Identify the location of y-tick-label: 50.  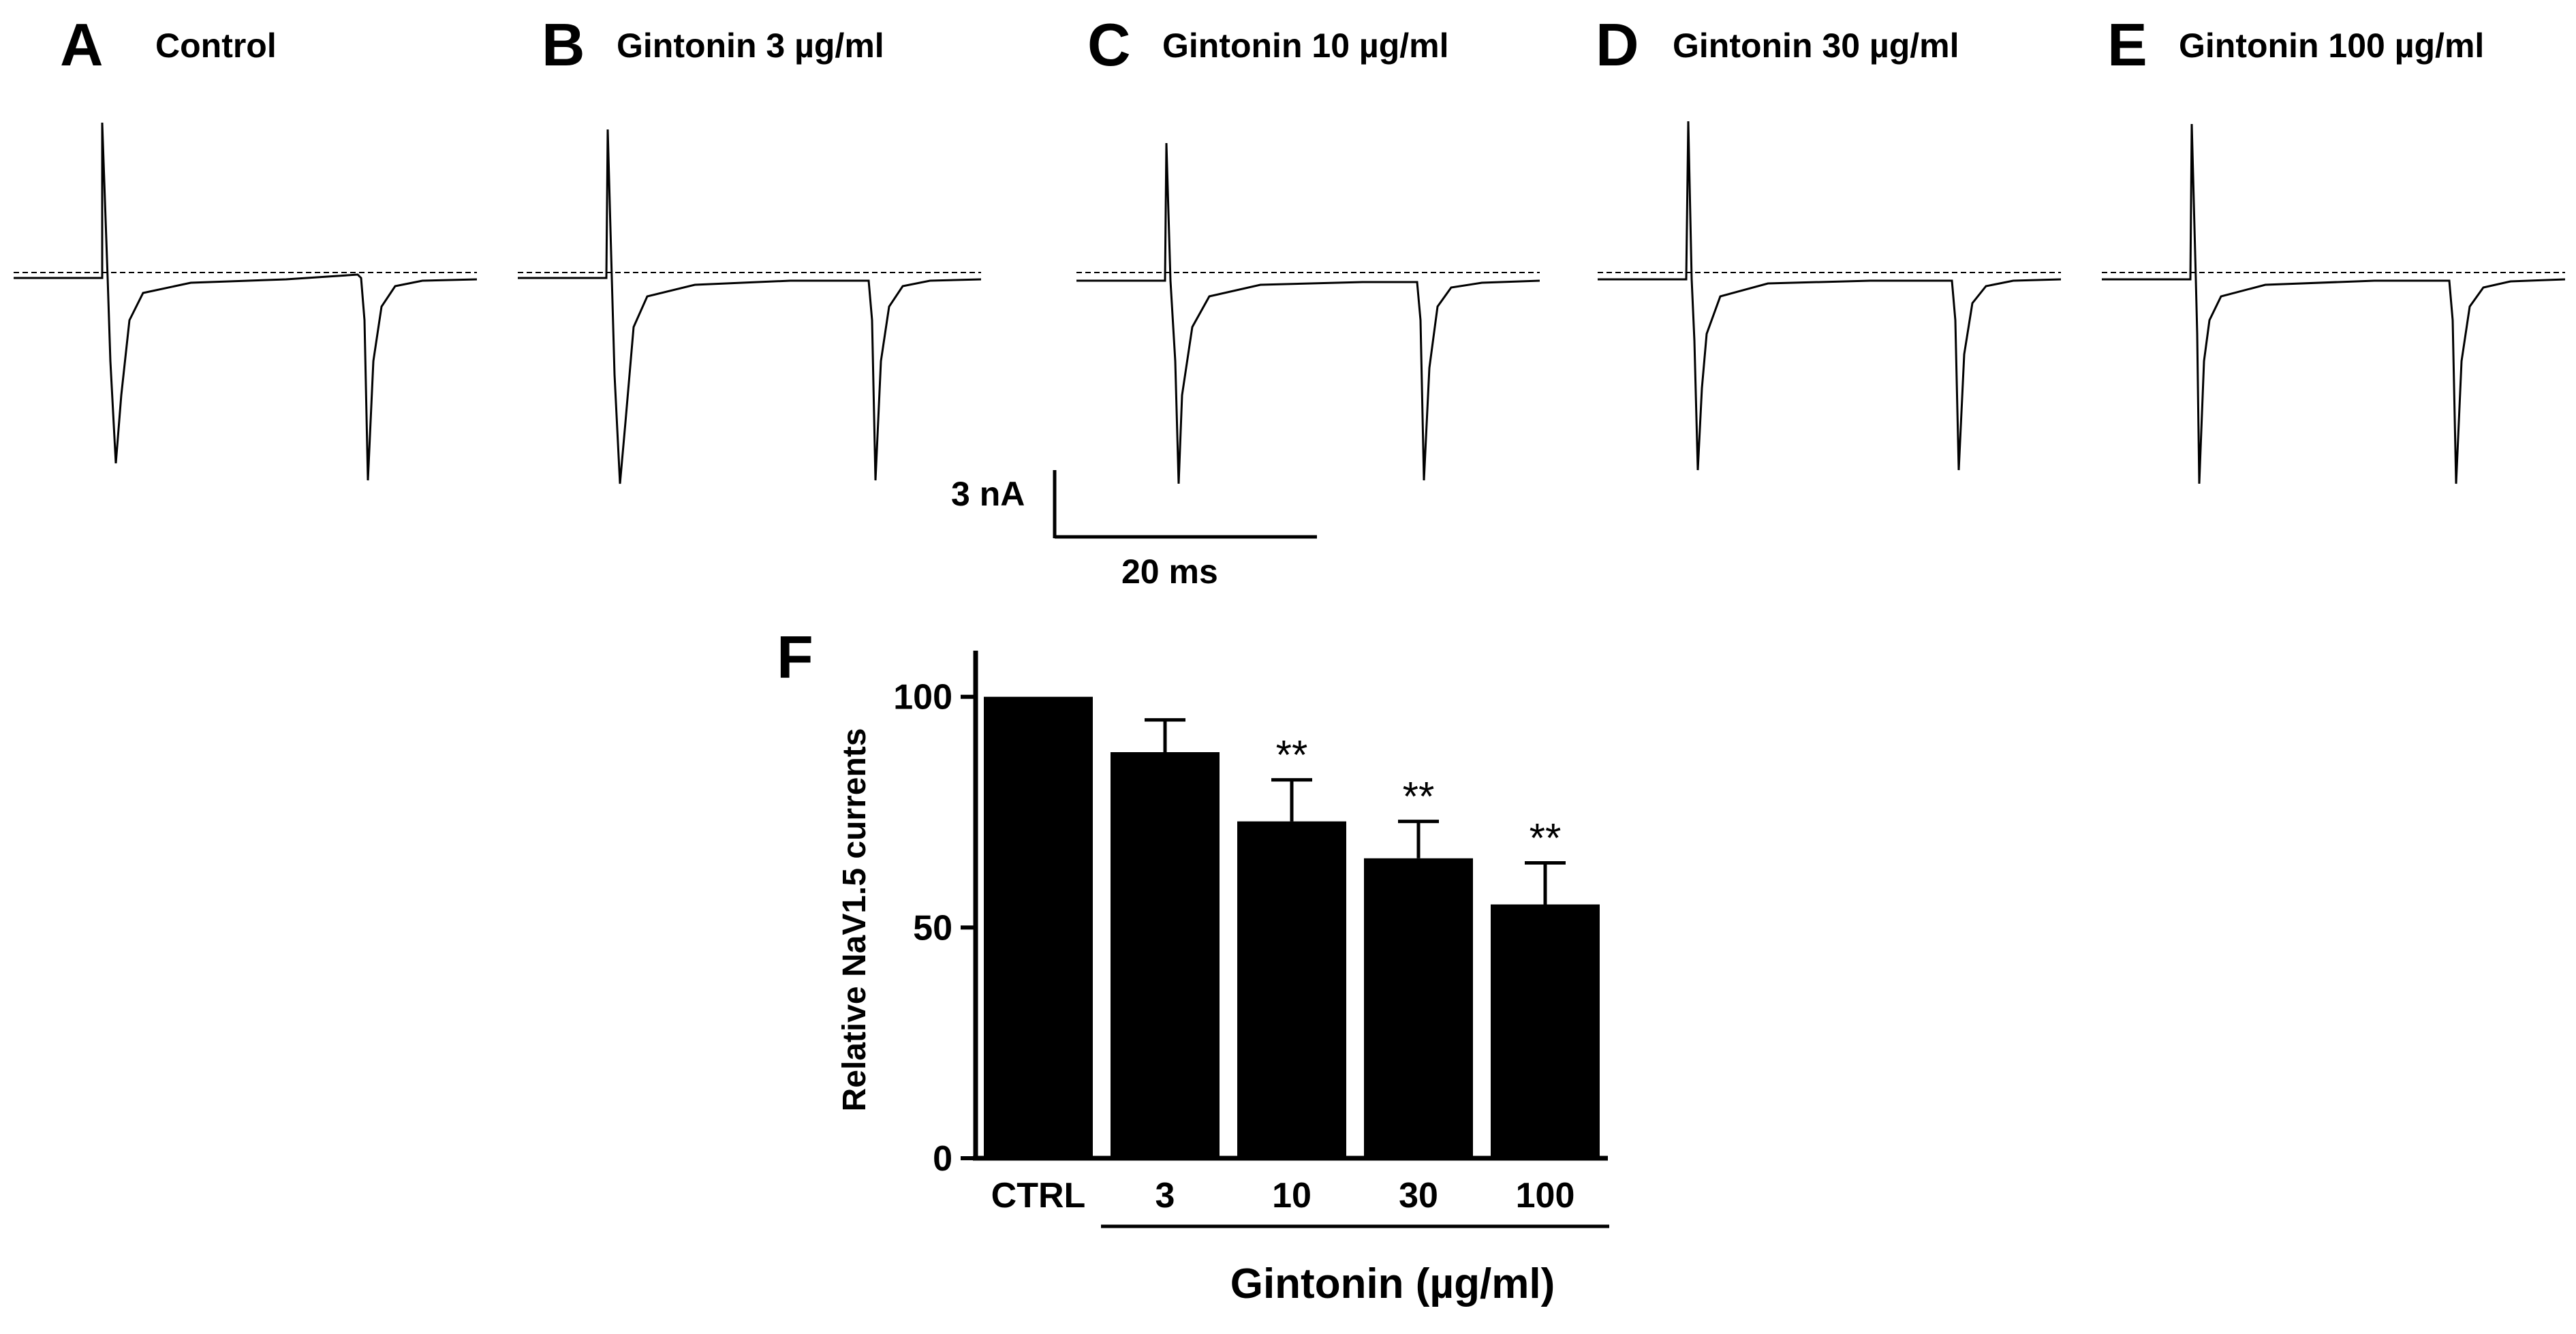
(932, 928).